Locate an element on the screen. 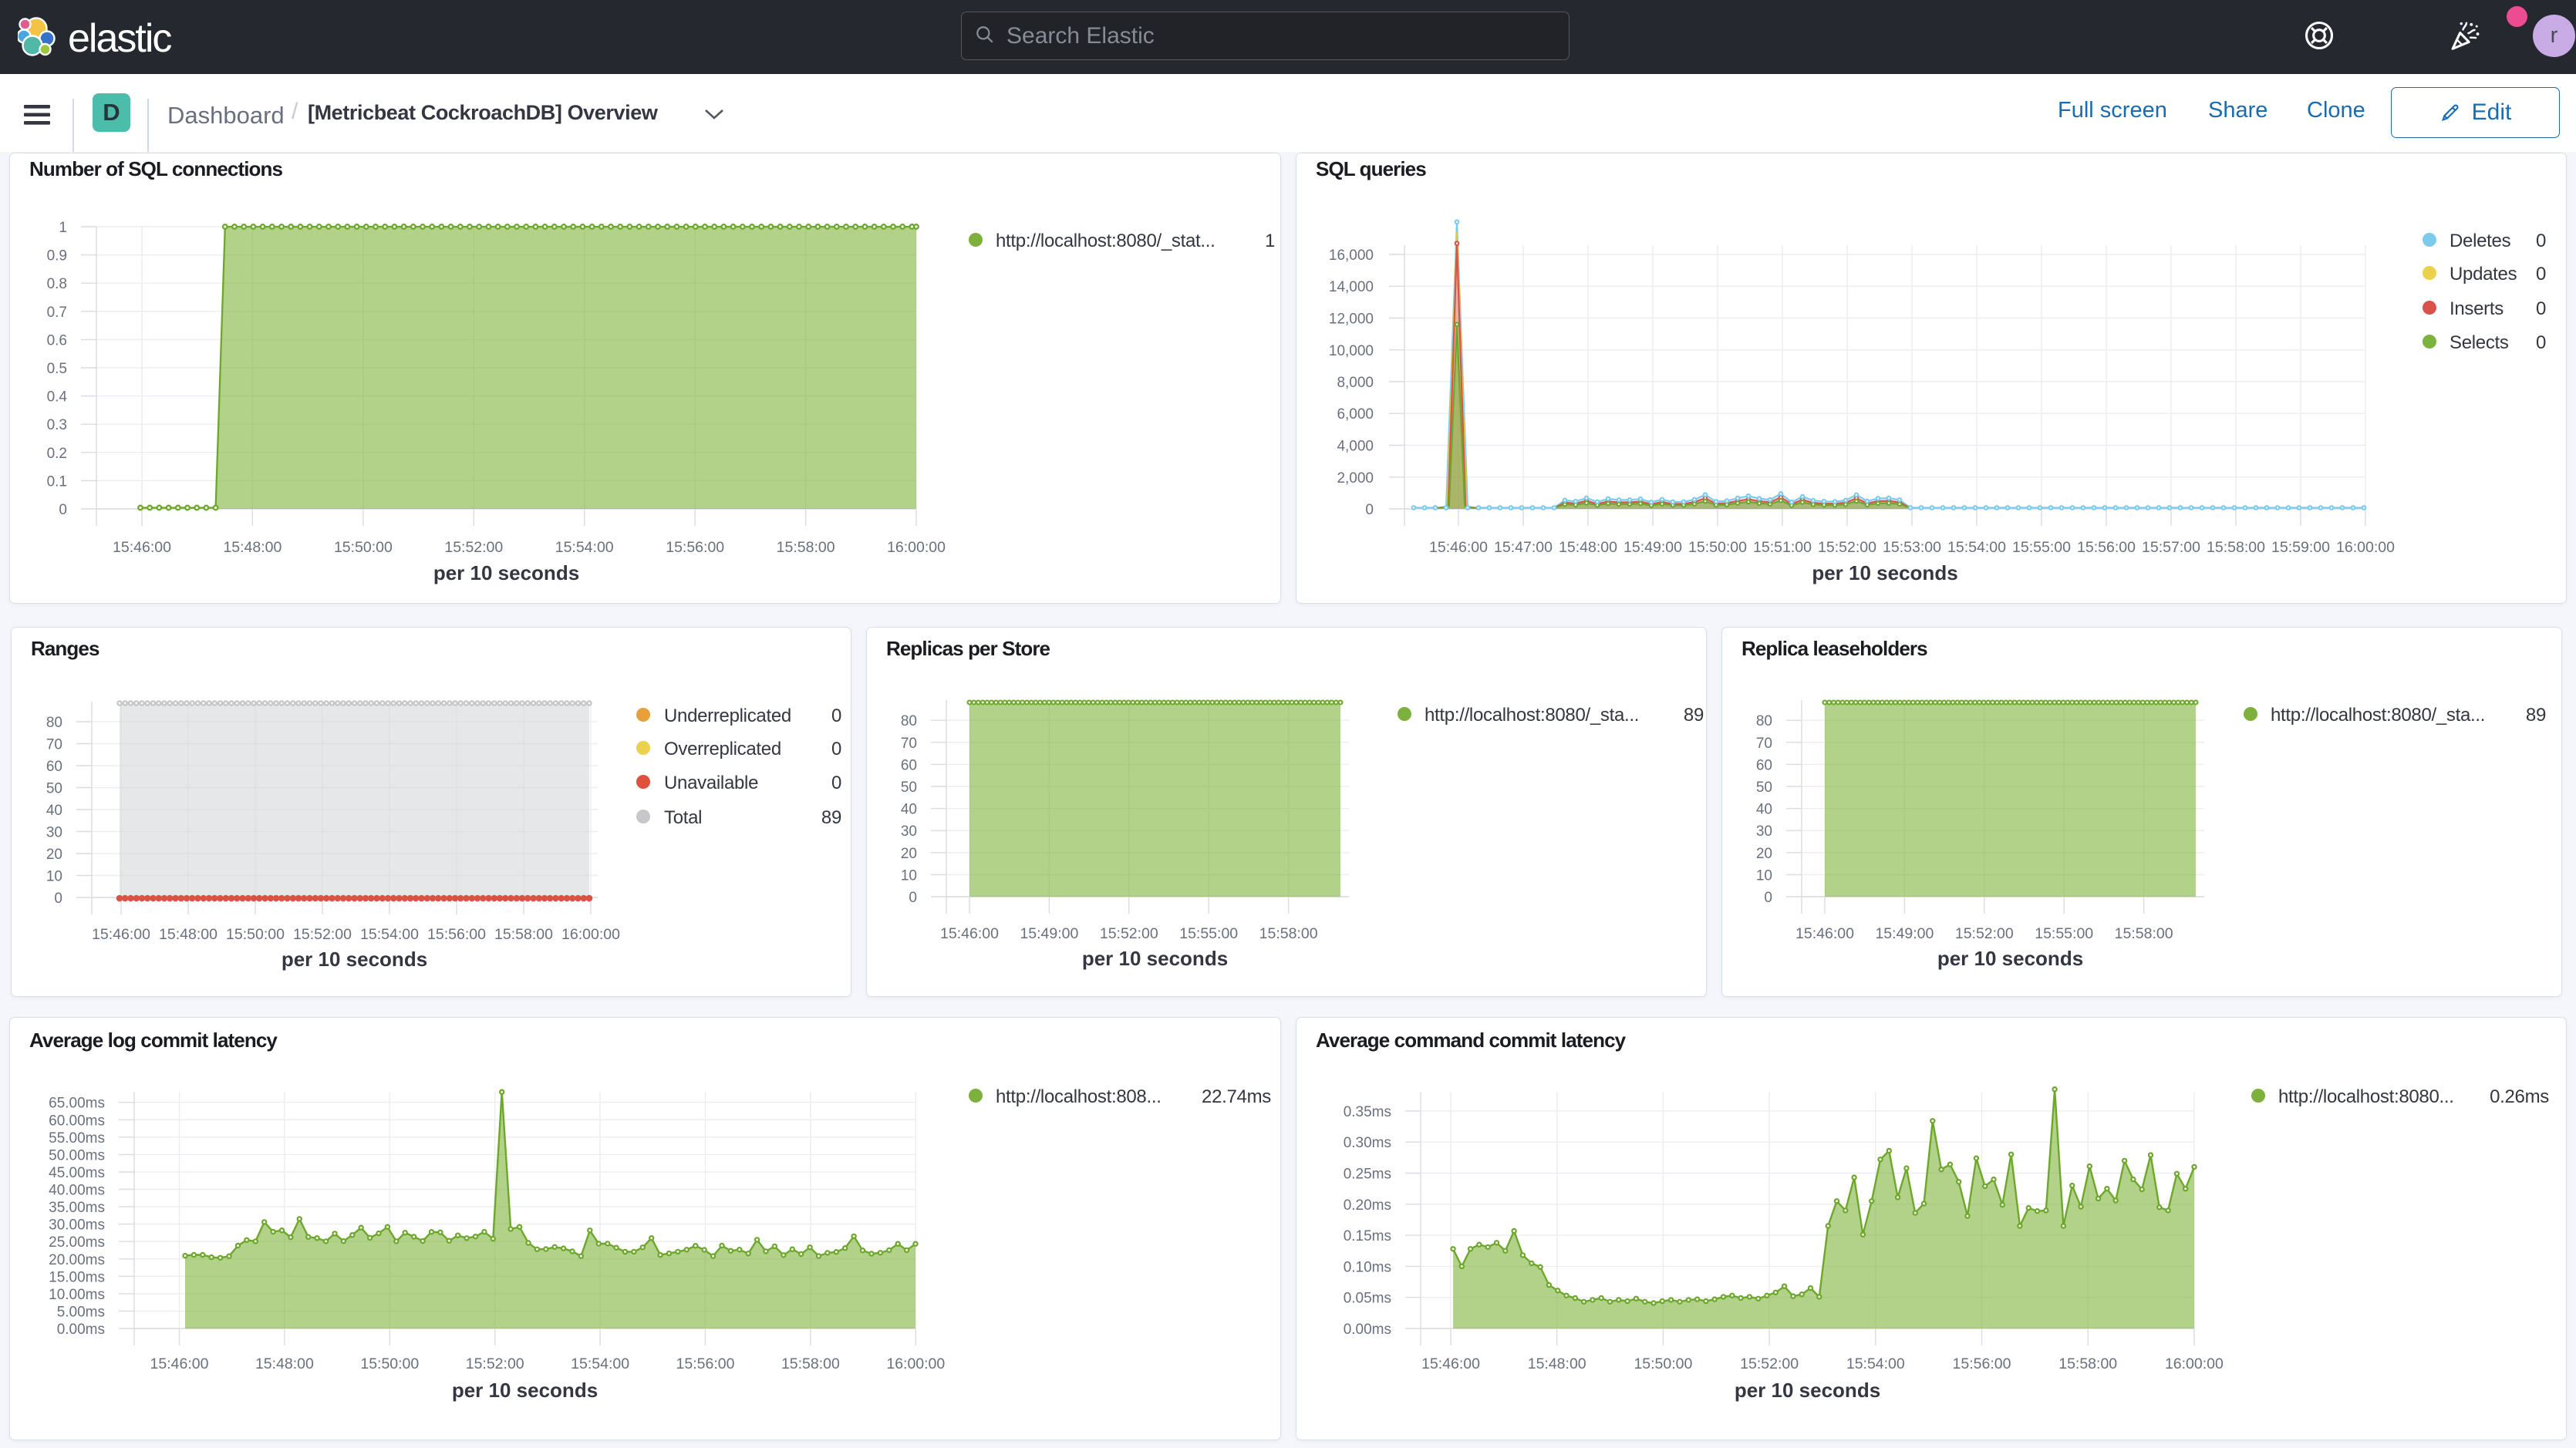 The image size is (2576, 1448). svg-text: 10,000 is located at coordinates (1351, 351).